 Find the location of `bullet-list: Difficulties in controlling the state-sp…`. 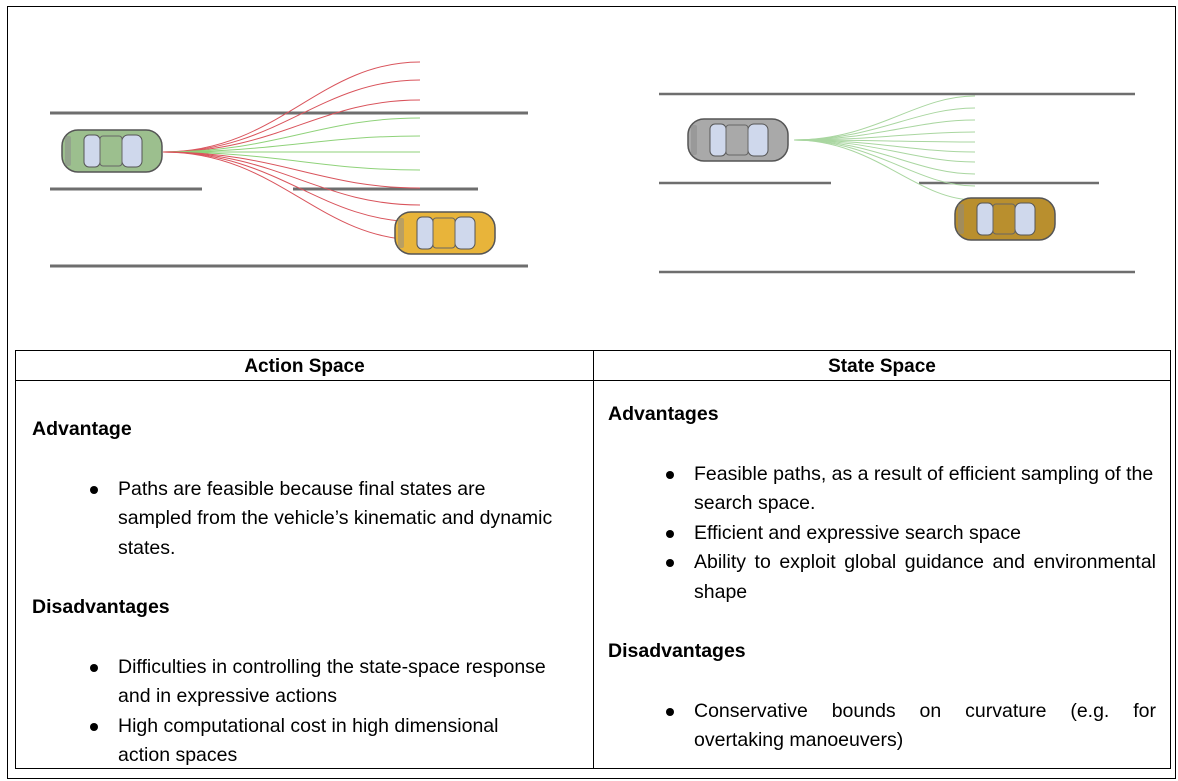

bullet-list: Difficulties in controlling the state-sp… is located at coordinates (292, 712).